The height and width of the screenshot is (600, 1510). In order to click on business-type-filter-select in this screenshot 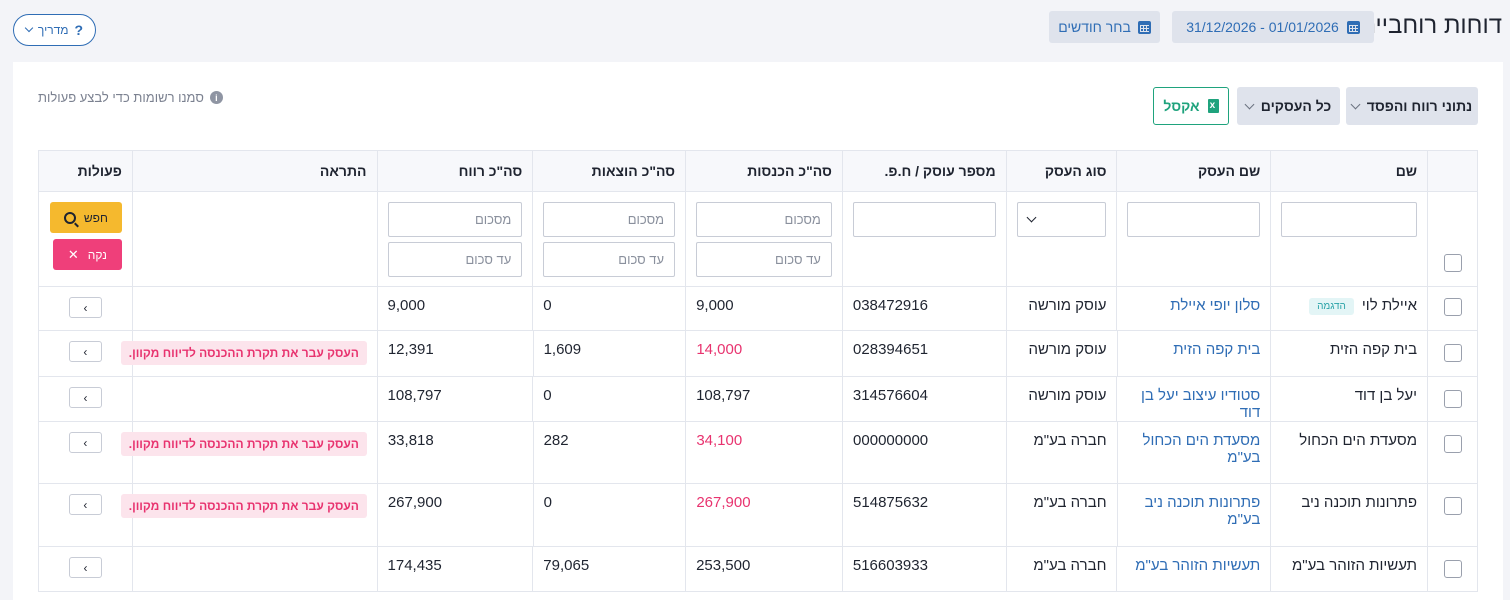, I will do `click(1061, 219)`.